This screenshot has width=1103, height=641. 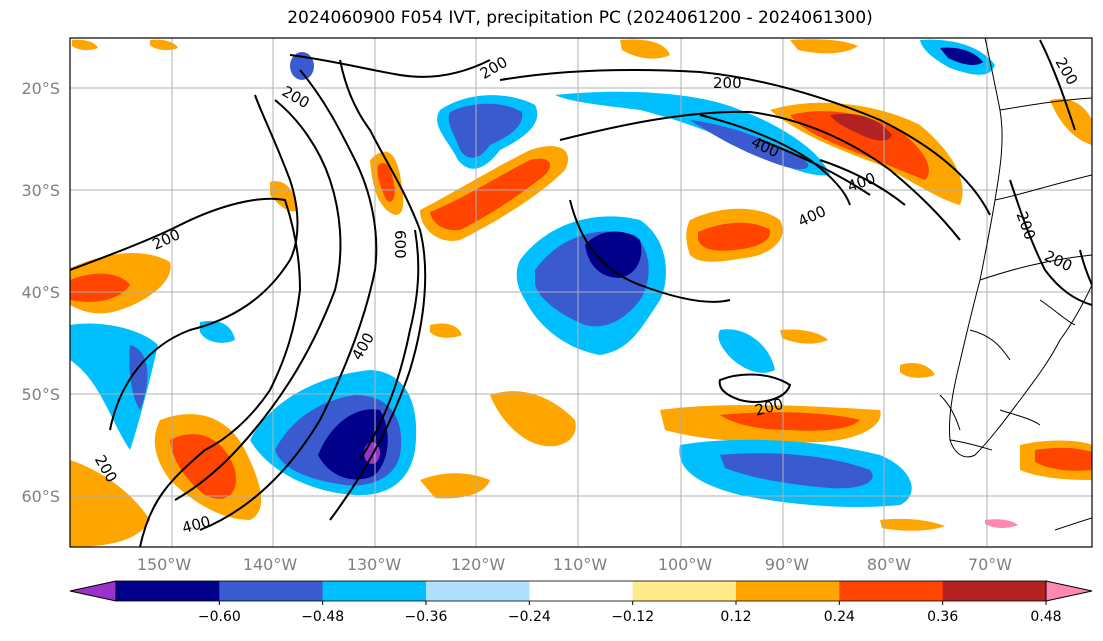 I want to click on lat-axis: 20°S 30°S 40°S 50°S 60°S, so click(x=40, y=292).